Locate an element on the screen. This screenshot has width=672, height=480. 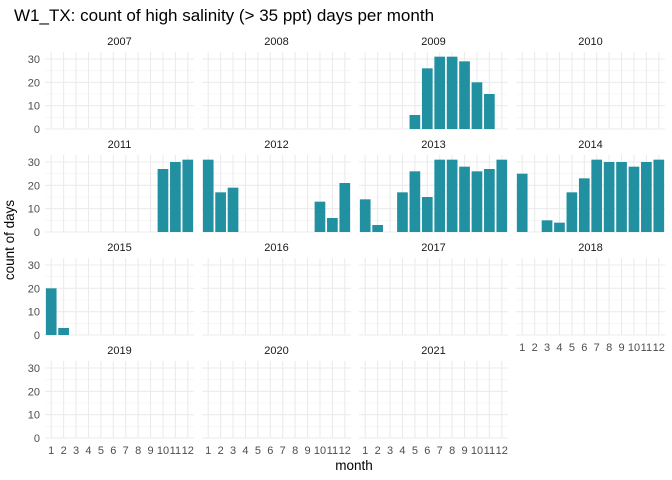
facet-label: 2008 is located at coordinates (276, 42).